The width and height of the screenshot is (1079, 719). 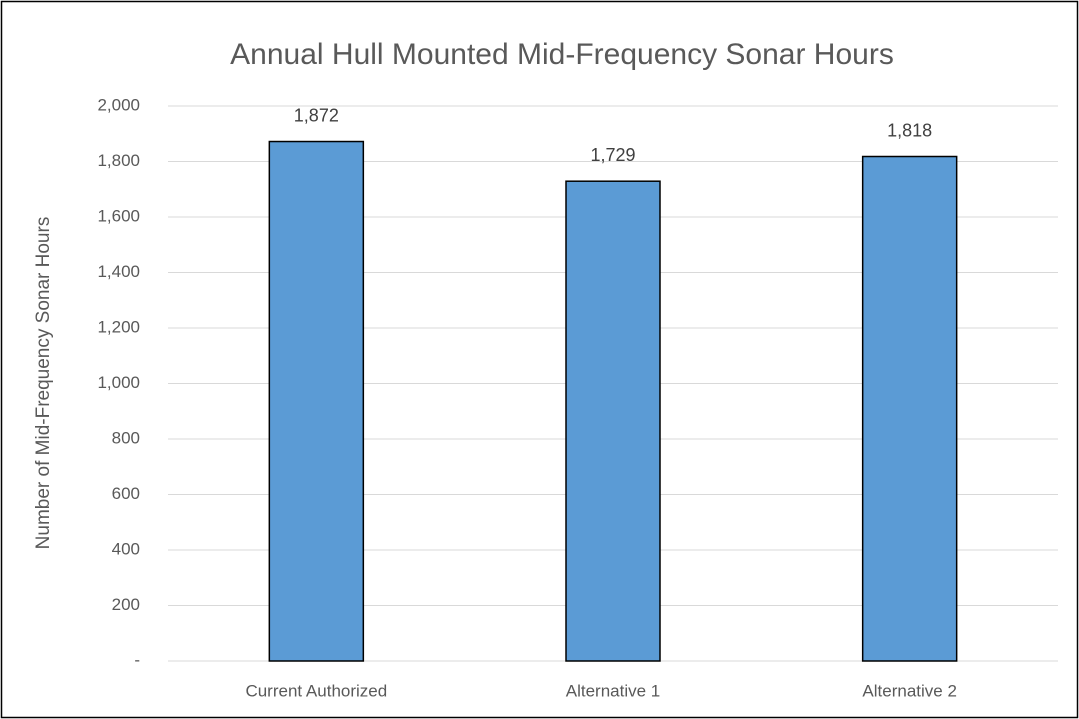 What do you see at coordinates (126, 437) in the screenshot?
I see `y-tick-label: 800` at bounding box center [126, 437].